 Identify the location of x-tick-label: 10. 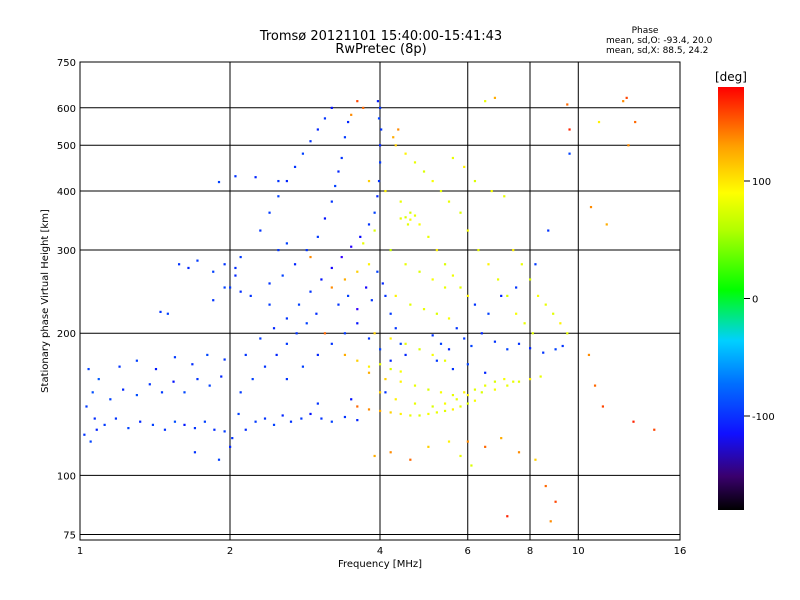
(578, 551).